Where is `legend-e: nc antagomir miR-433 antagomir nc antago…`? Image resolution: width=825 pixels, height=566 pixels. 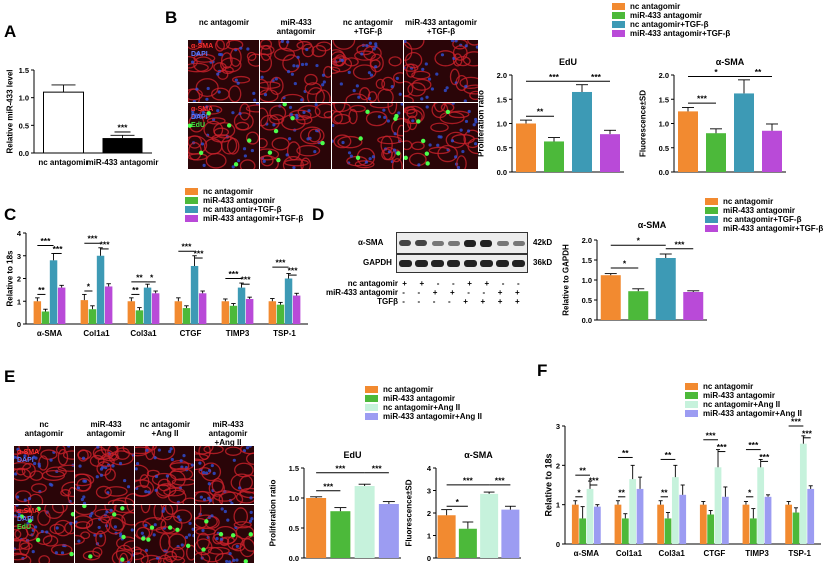 legend-e: nc antagomir miR-433 antagomir nc antago… is located at coordinates (423, 403).